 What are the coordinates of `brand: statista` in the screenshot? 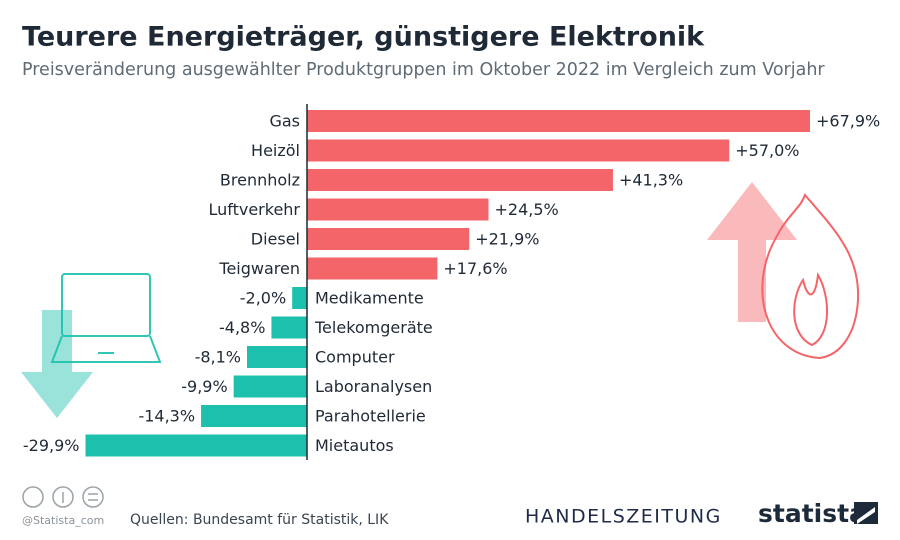 It's located at (812, 513).